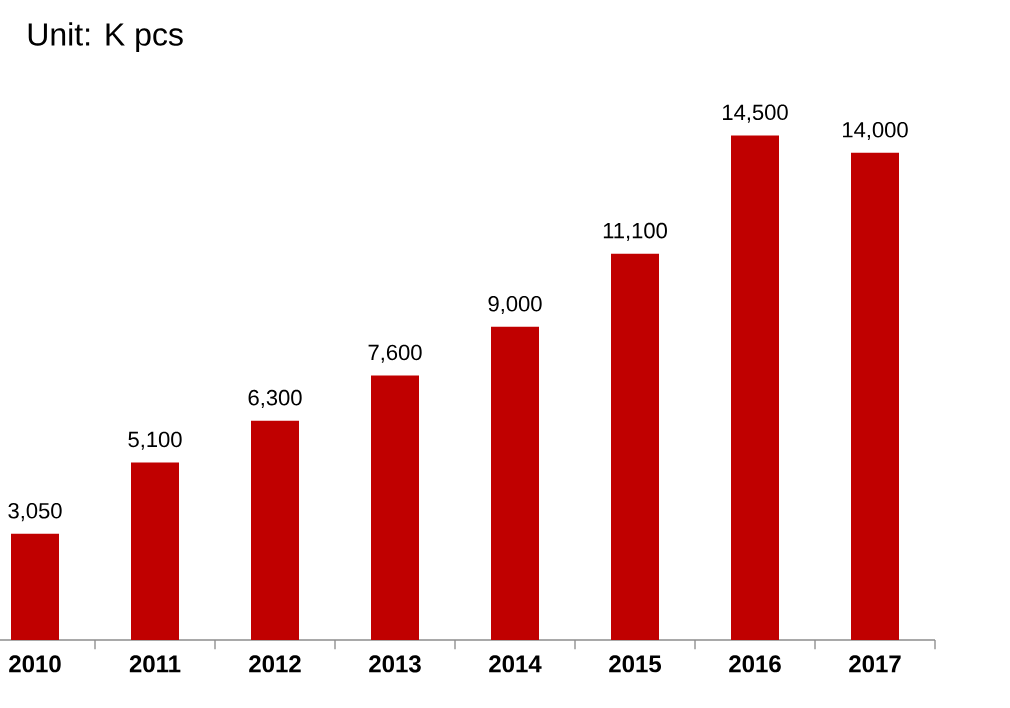 The height and width of the screenshot is (708, 1010). What do you see at coordinates (275, 664) in the screenshot?
I see `x-tick-label: 2012` at bounding box center [275, 664].